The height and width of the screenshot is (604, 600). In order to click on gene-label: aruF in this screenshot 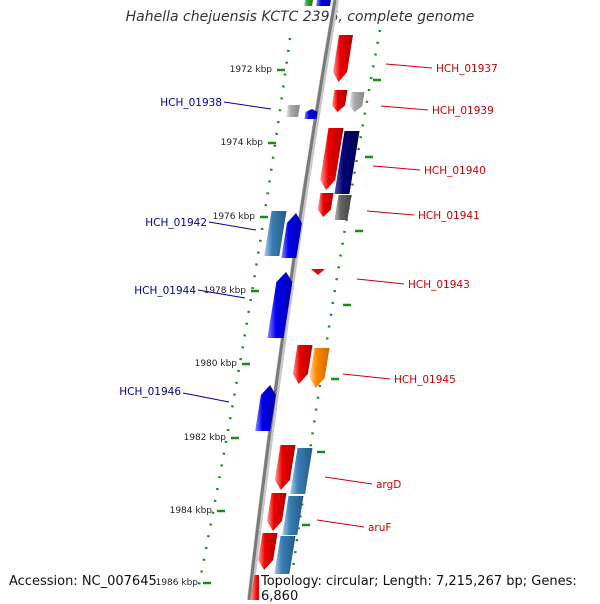, I will do `click(379, 528)`.